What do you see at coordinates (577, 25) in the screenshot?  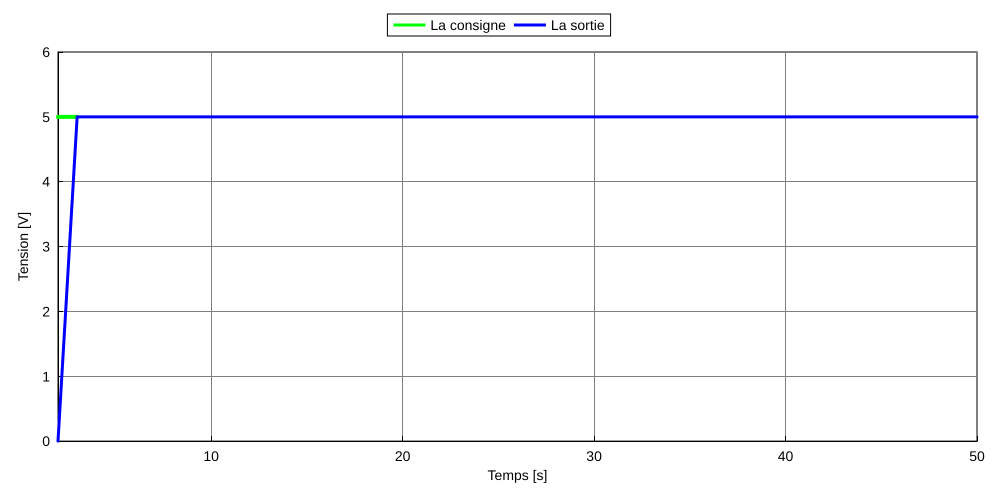 I see `legend-label: La sortie` at bounding box center [577, 25].